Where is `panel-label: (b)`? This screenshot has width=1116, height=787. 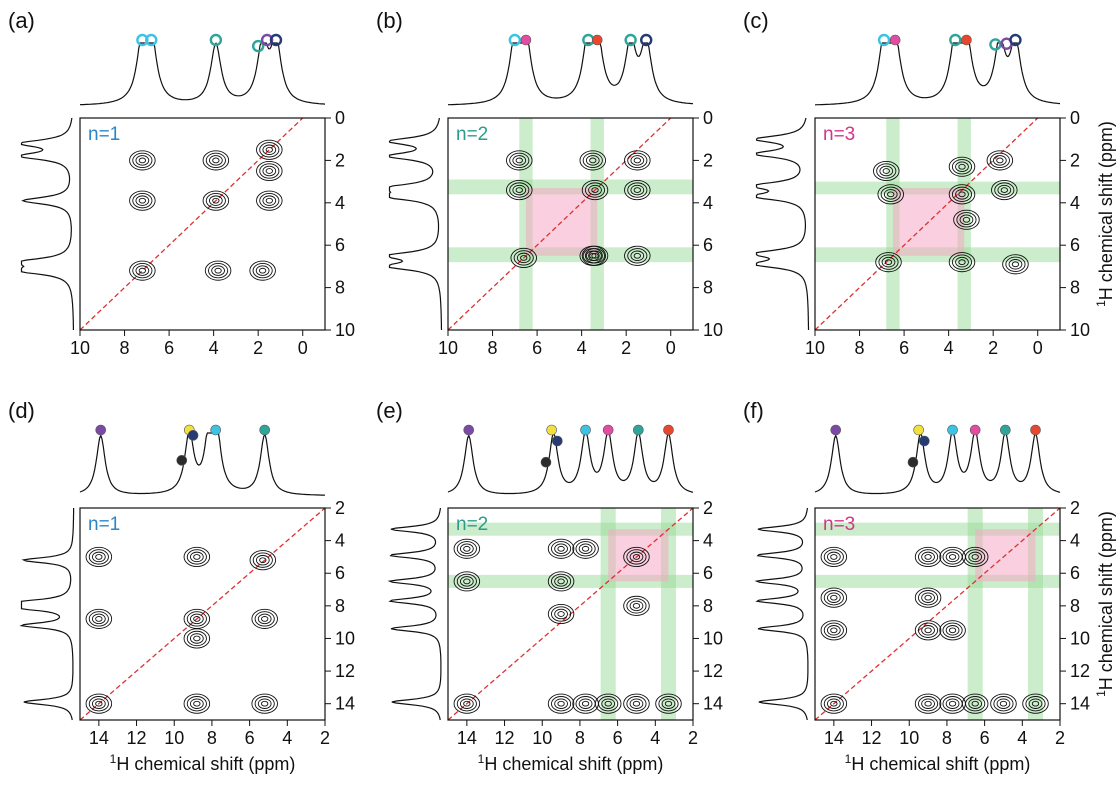 panel-label: (b) is located at coordinates (389, 20).